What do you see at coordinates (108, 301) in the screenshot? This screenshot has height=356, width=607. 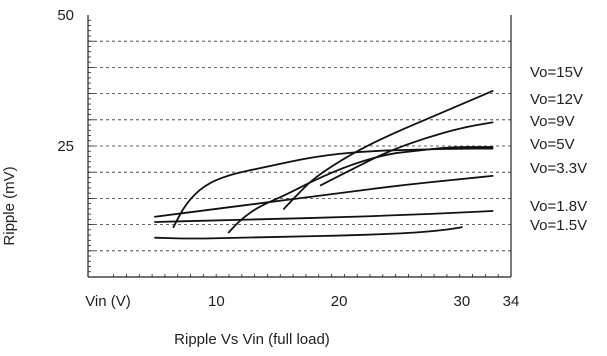 I see `x-axis-label: Vin (V)` at bounding box center [108, 301].